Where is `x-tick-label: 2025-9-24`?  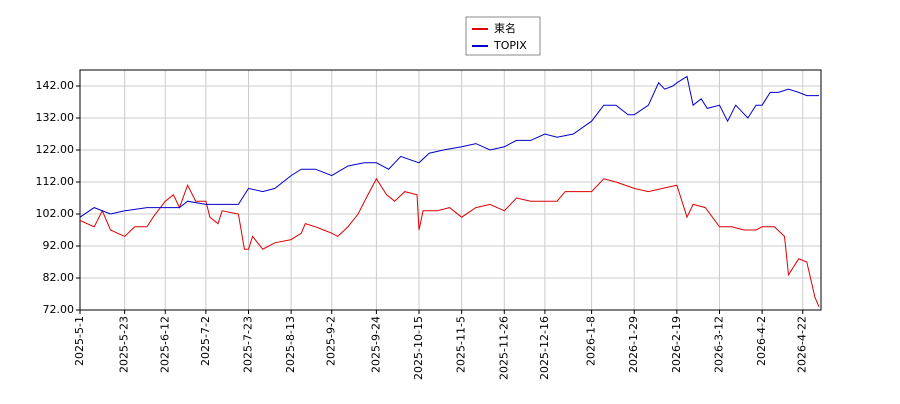 x-tick-label: 2025-9-24 is located at coordinates (375, 344).